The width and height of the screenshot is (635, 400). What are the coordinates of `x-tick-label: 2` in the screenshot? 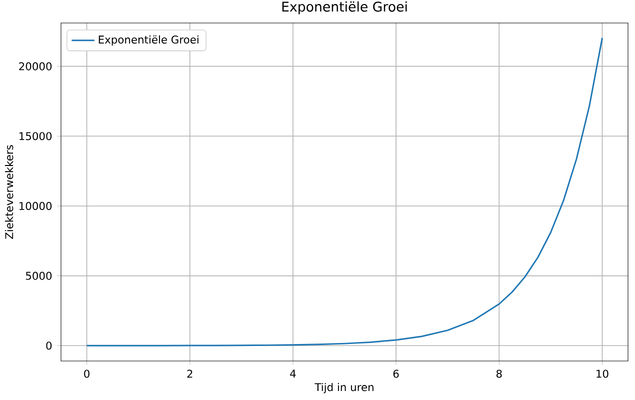 It's located at (189, 374).